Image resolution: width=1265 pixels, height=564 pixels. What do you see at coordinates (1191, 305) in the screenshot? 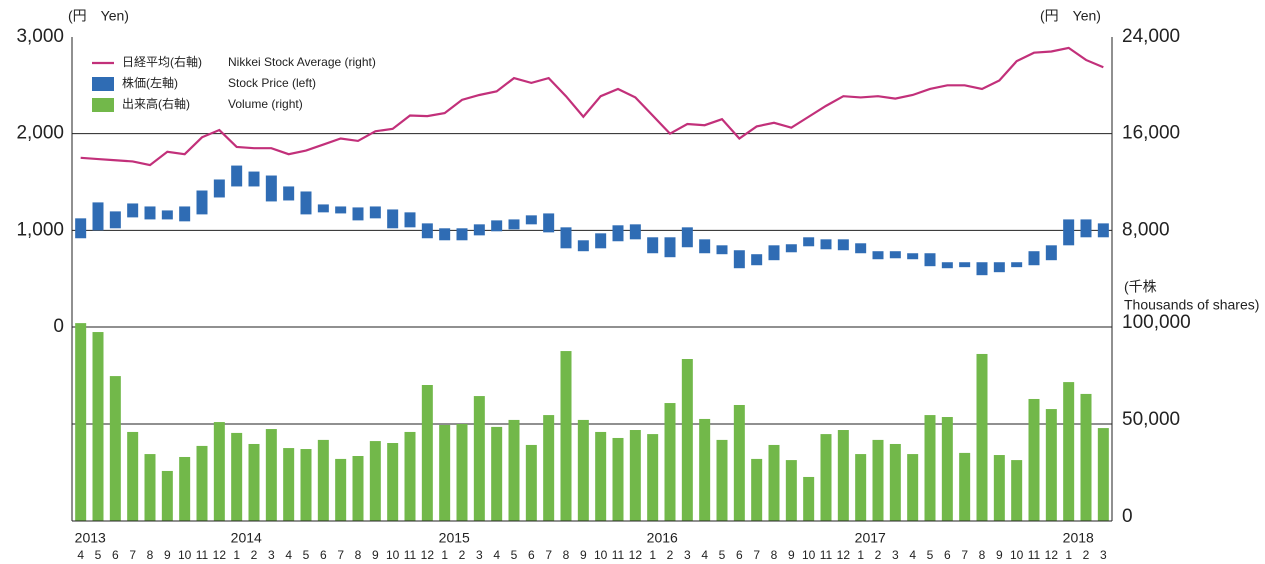
I see `volume-unit: Thousands of shares)` at bounding box center [1191, 305].